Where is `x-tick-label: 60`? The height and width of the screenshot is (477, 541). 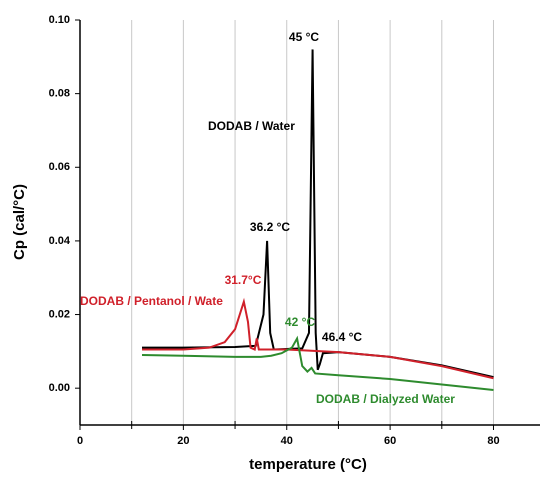
x-tick-label: 60 is located at coordinates (390, 441).